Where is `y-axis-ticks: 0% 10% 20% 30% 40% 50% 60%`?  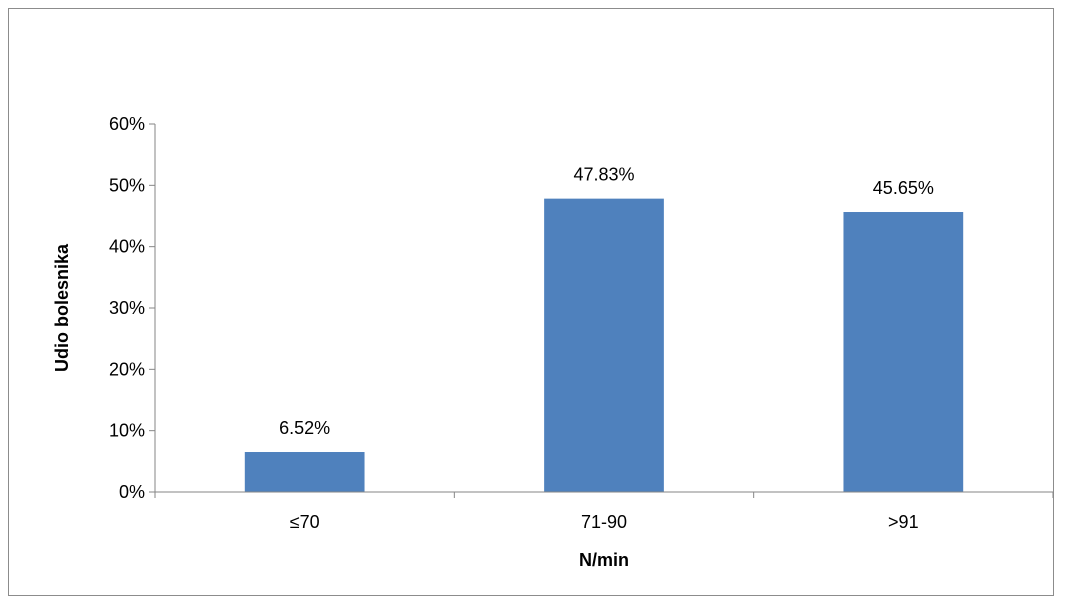 y-axis-ticks: 0% 10% 20% 30% 40% 50% 60% is located at coordinates (132, 308).